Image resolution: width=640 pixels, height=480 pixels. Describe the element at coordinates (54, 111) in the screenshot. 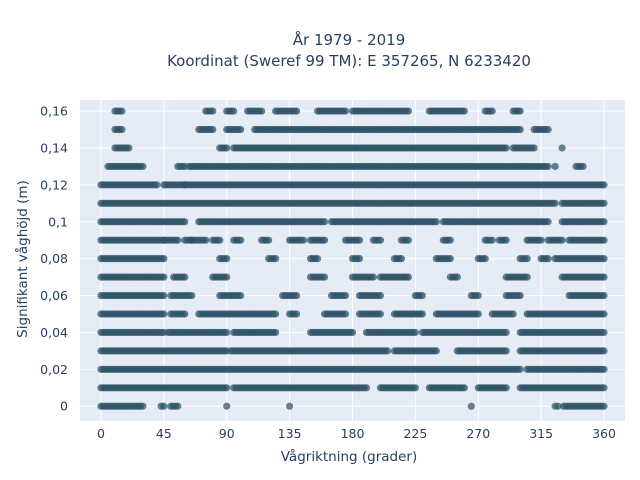

I see `y-tick-label: 0,16` at that location.